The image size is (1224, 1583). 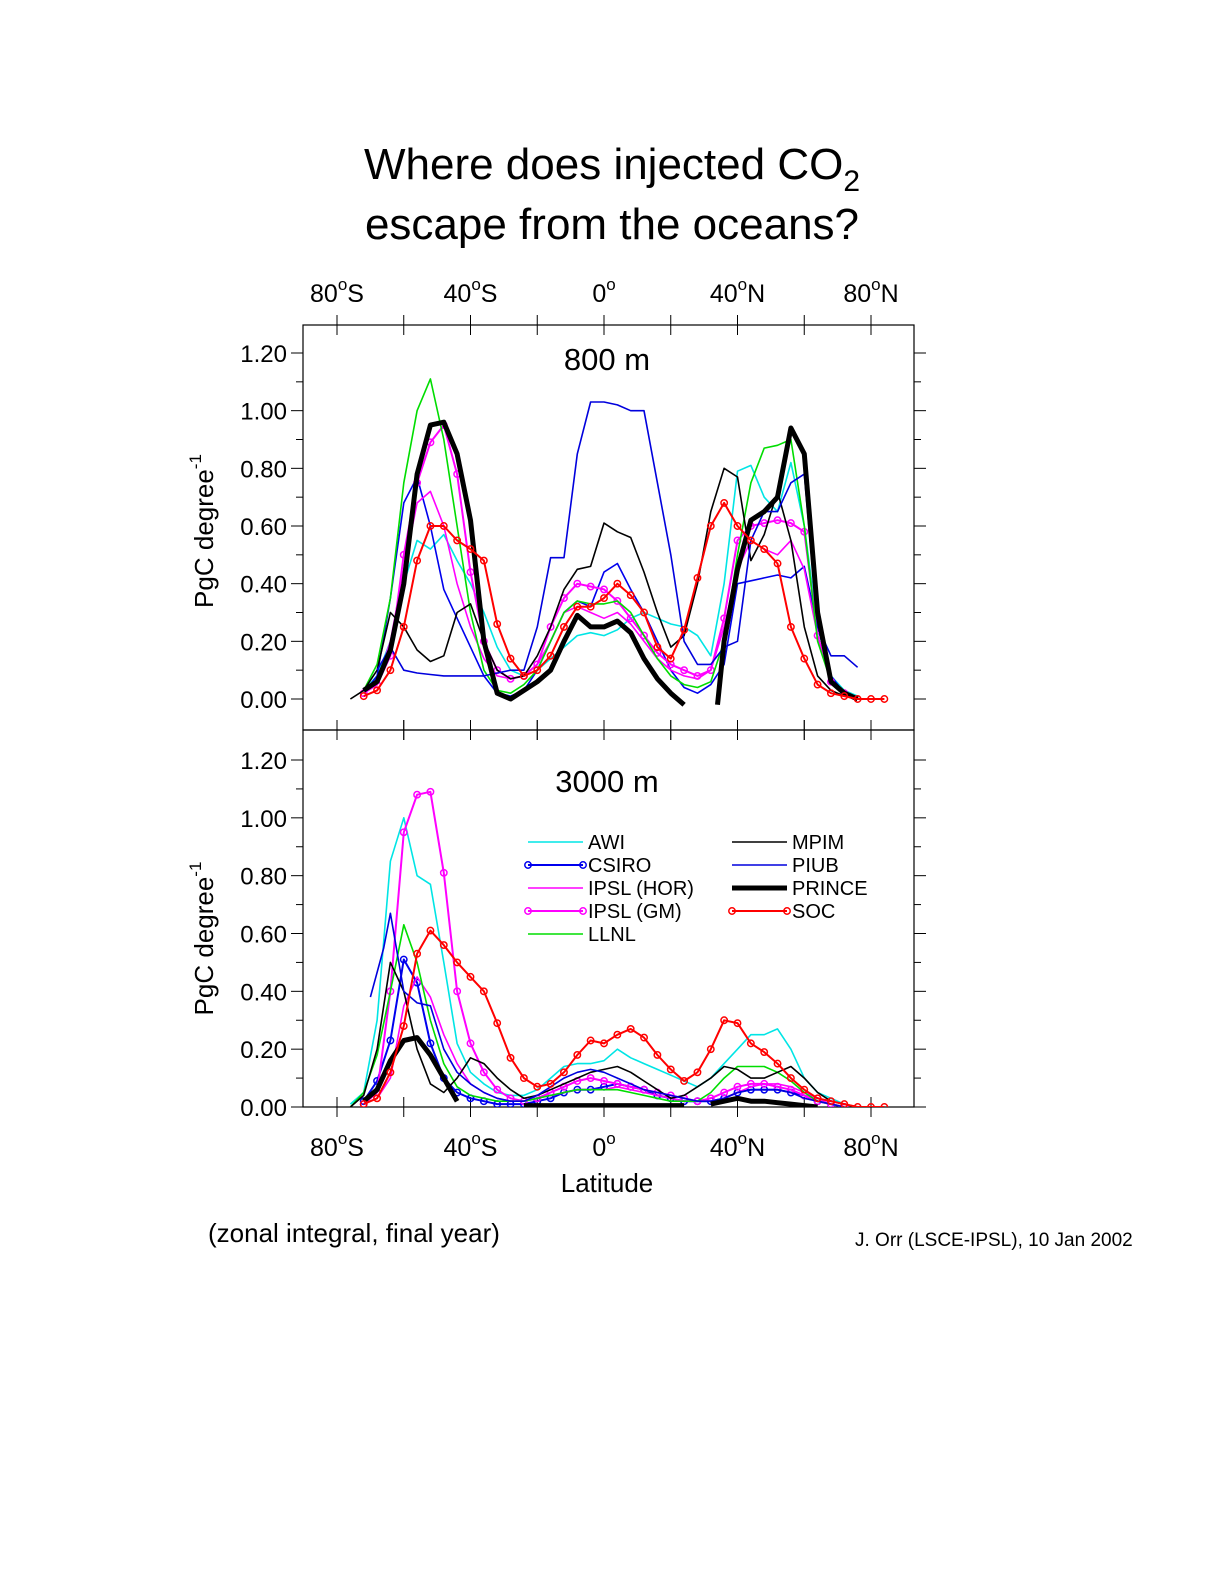 What do you see at coordinates (354, 1233) in the screenshot?
I see `footnote: (zonal integral, final year)` at bounding box center [354, 1233].